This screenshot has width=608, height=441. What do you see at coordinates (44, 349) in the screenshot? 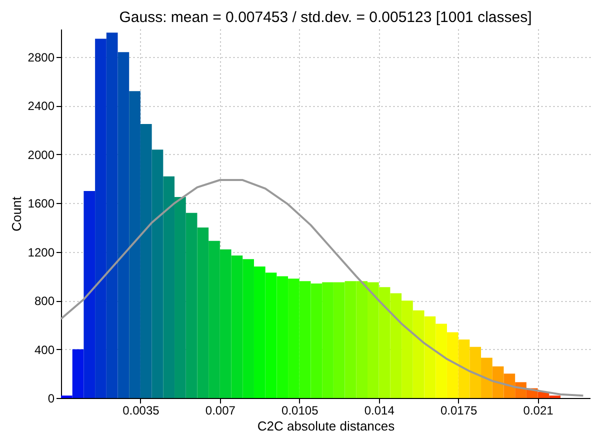
I see `y-tick-label: 400` at bounding box center [44, 349].